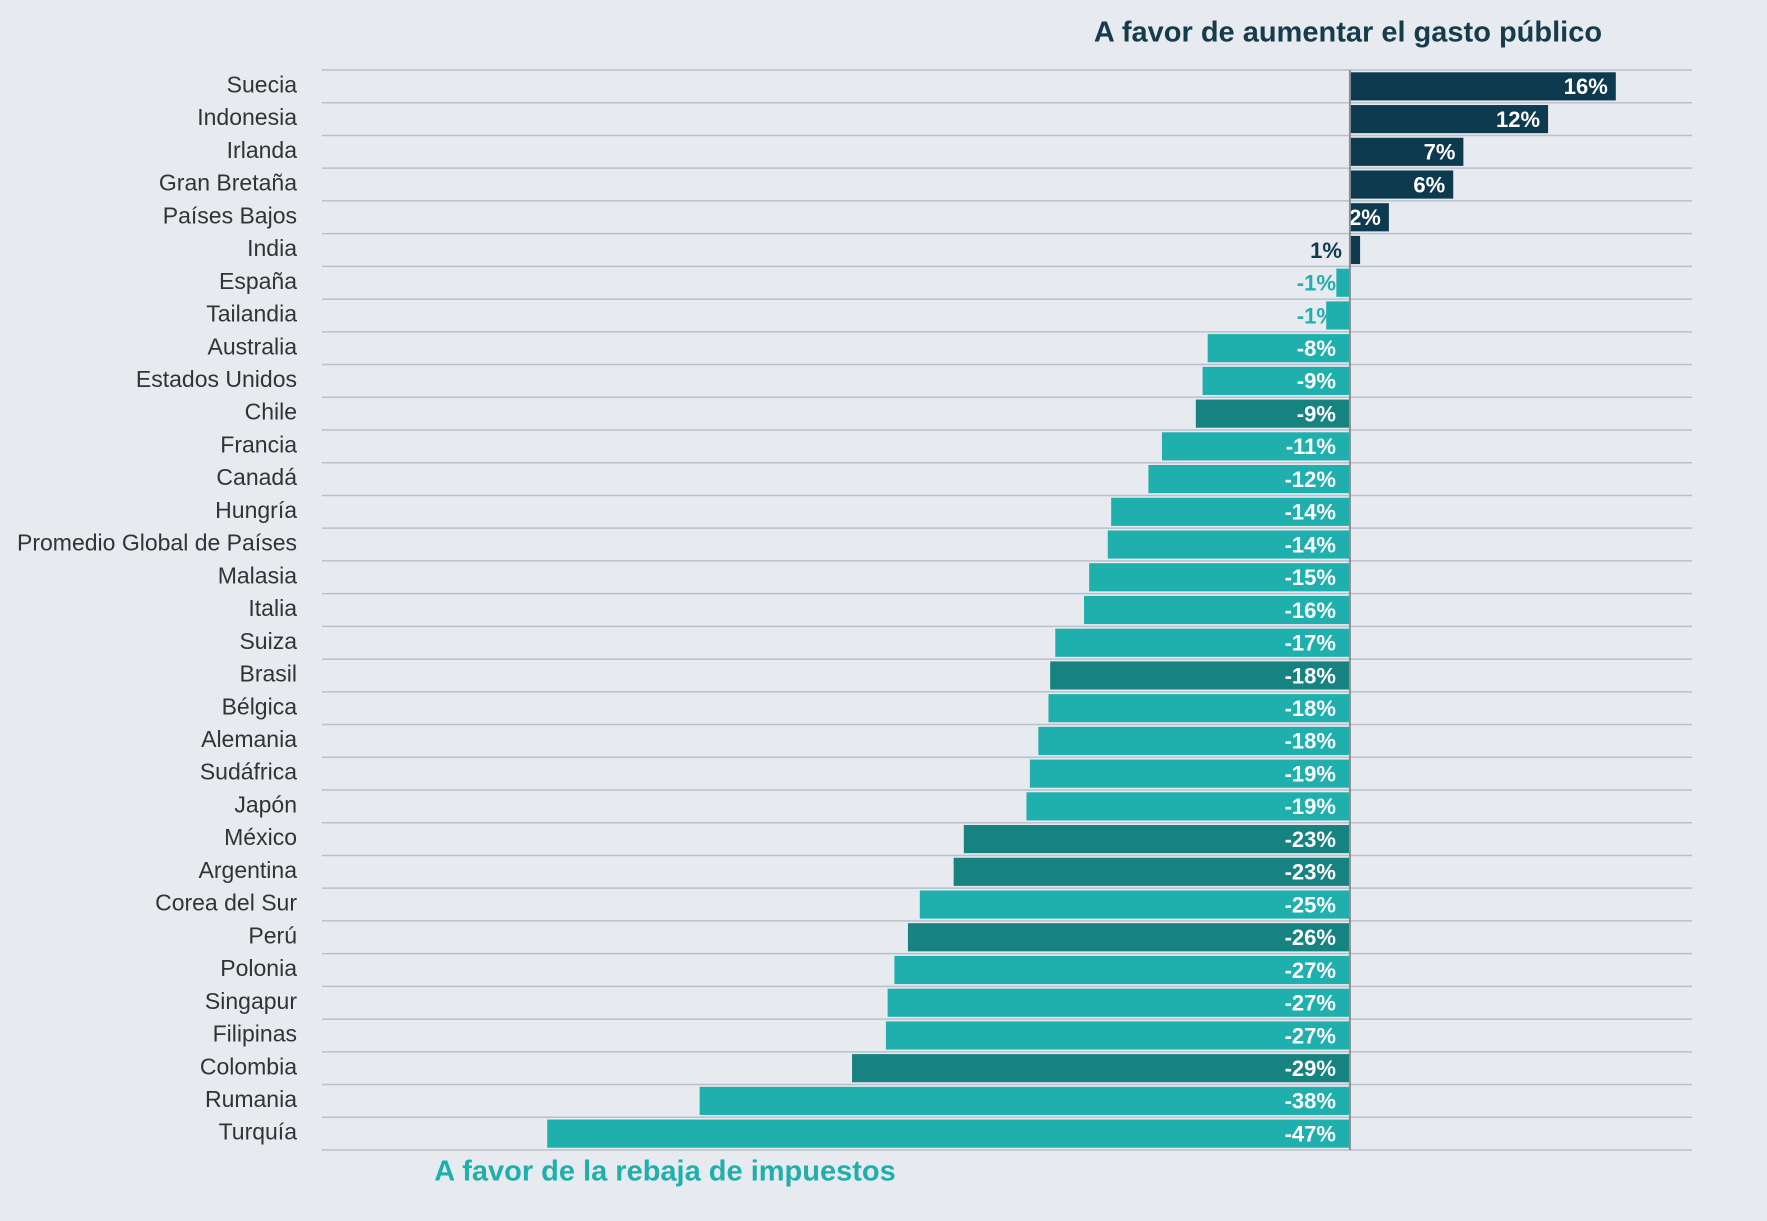 This screenshot has width=1767, height=1221. What do you see at coordinates (1518, 119) in the screenshot?
I see `value-label: 12%` at bounding box center [1518, 119].